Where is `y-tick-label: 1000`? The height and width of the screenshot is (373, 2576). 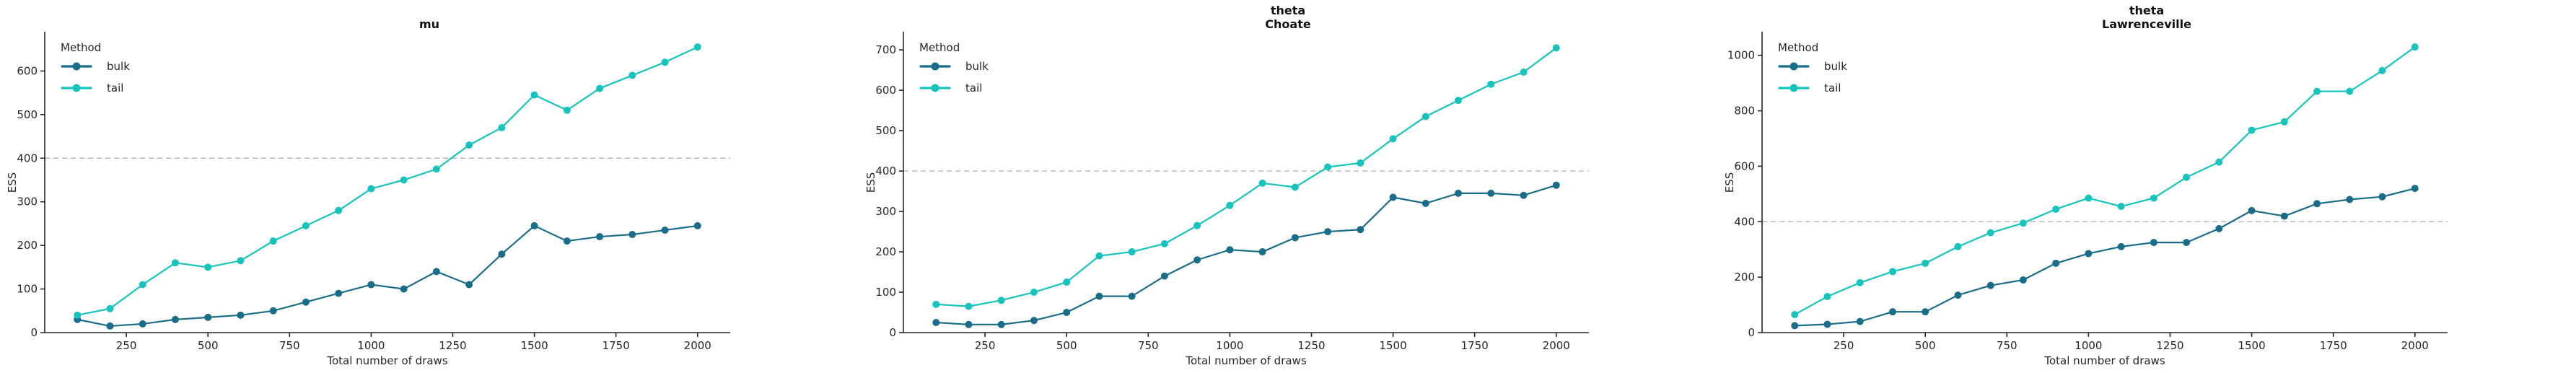 y-tick-label: 1000 is located at coordinates (1741, 55).